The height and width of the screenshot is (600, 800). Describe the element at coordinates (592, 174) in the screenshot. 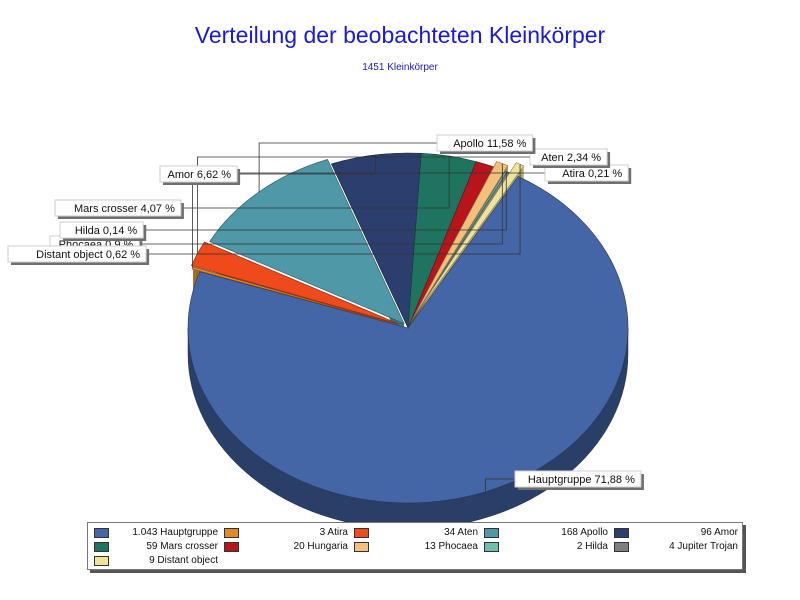

I see `slice-label: Atira 0,21 %` at that location.